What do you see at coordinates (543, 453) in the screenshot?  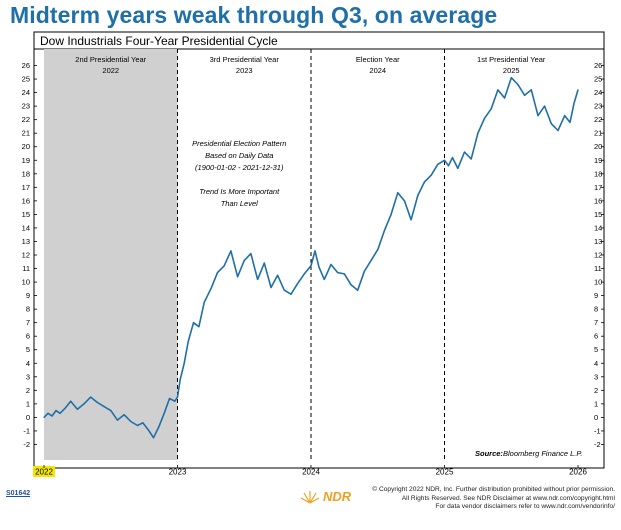 I see `source-text: Bloomberg Finance L.P.` at bounding box center [543, 453].